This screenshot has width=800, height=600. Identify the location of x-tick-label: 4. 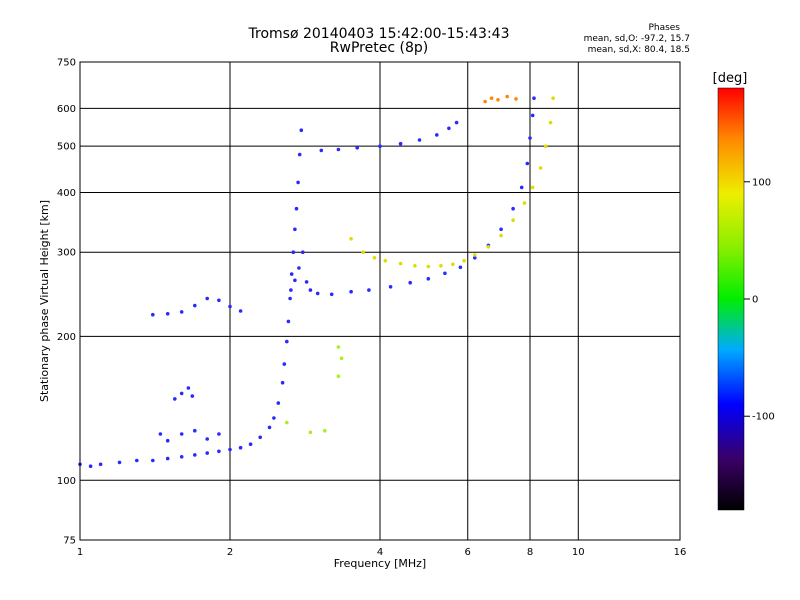
(380, 552).